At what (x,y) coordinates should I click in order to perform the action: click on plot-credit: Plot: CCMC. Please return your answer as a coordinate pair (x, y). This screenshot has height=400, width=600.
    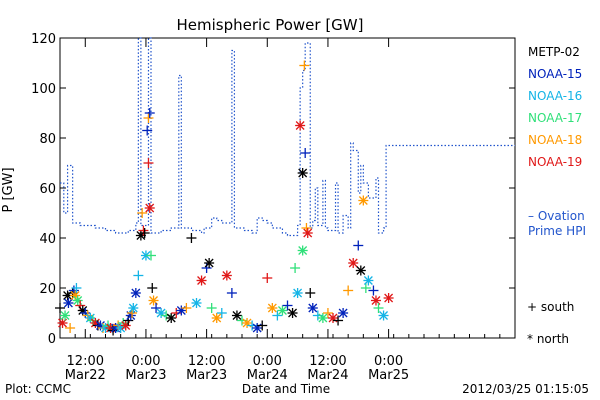
    Looking at the image, I should click on (38, 389).